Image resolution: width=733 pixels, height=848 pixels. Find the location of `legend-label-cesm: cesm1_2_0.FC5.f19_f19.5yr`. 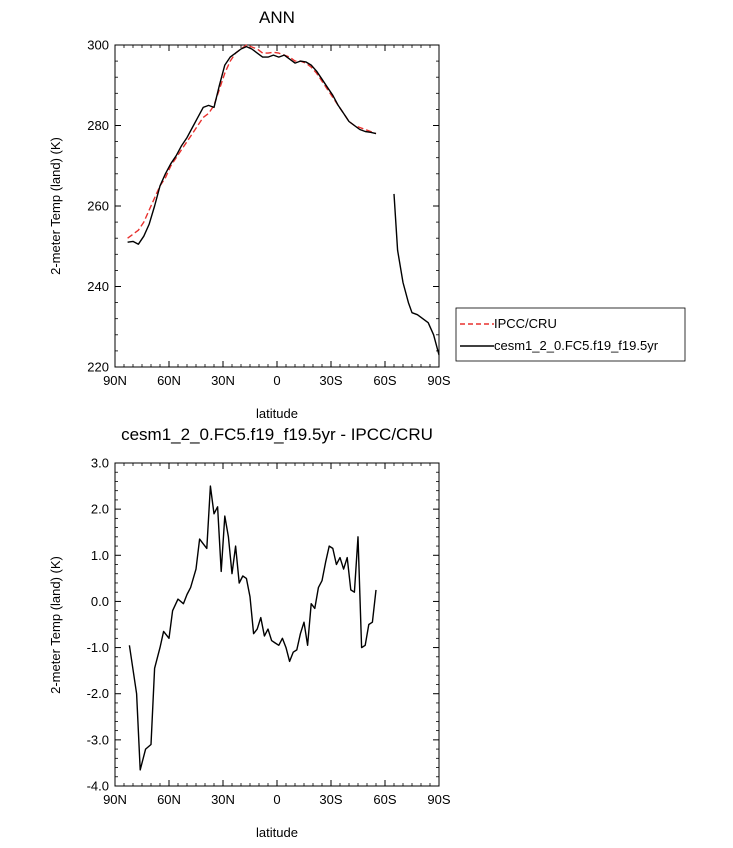

legend-label-cesm: cesm1_2_0.FC5.f19_f19.5yr is located at coordinates (576, 345).